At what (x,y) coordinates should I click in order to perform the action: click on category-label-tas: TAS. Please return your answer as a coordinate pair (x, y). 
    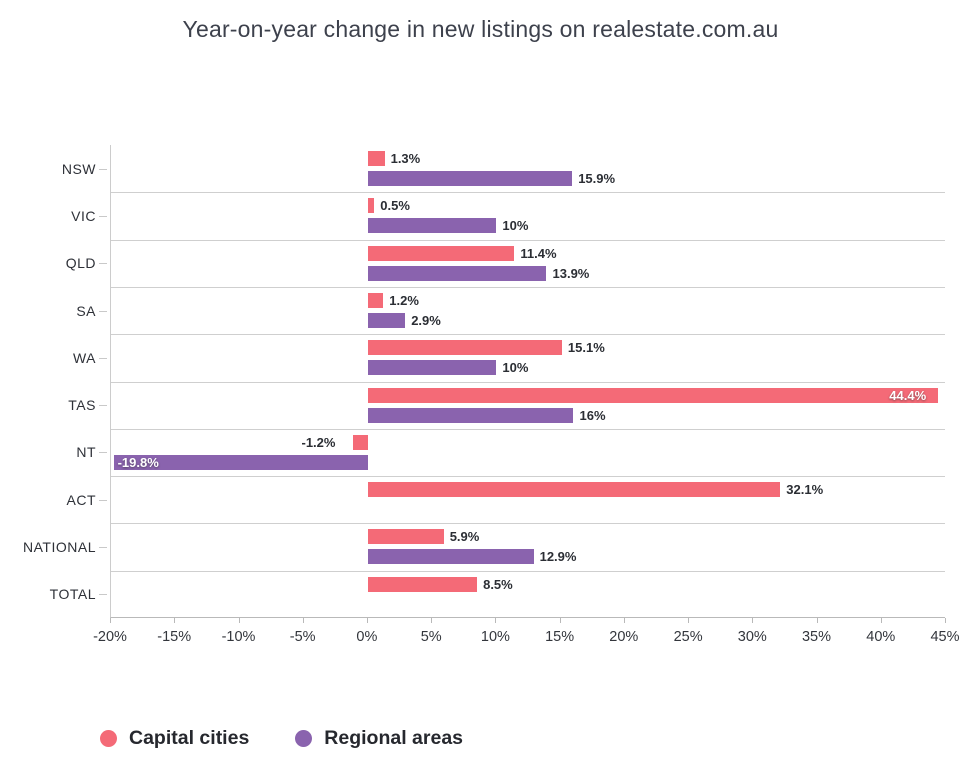
    Looking at the image, I should click on (82, 405).